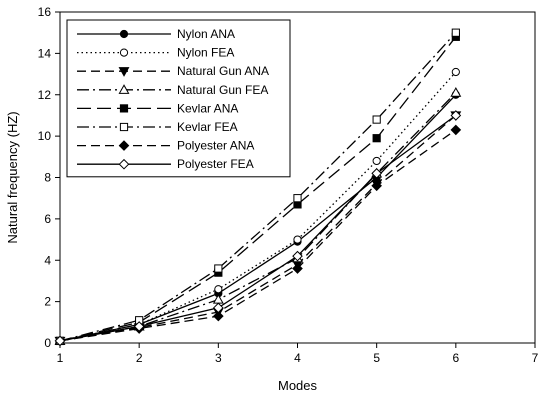 Image resolution: width=550 pixels, height=400 pixels. I want to click on legend-entry: Natural Gun FEA, so click(172, 90).